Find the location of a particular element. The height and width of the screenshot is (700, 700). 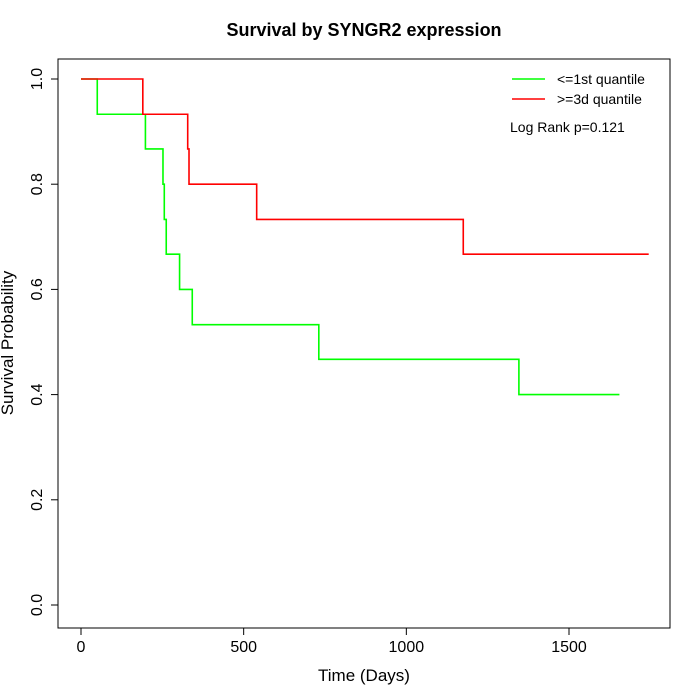

y-tick-label: 0.0 is located at coordinates (37, 605).